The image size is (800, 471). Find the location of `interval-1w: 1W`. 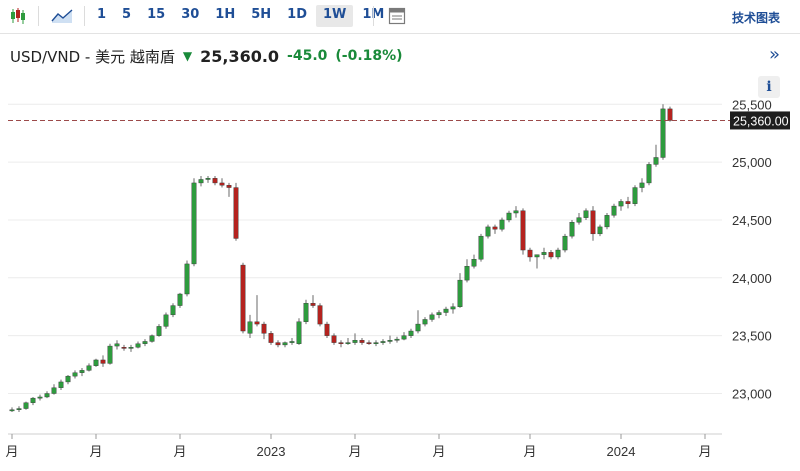

interval-1w: 1W is located at coordinates (335, 16).